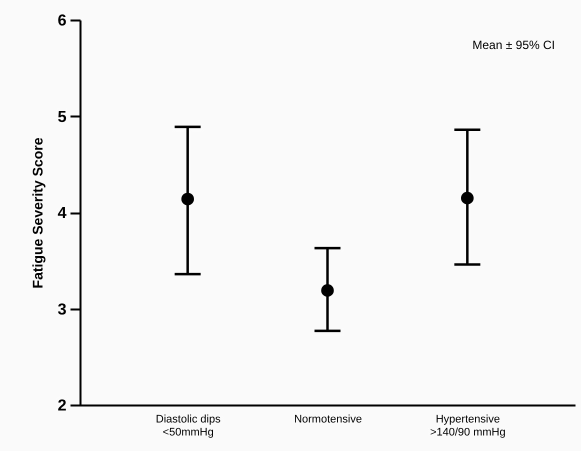 This screenshot has height=451, width=581. What do you see at coordinates (189, 426) in the screenshot?
I see `x-tick-label: Diastolic dips <50mmHg` at bounding box center [189, 426].